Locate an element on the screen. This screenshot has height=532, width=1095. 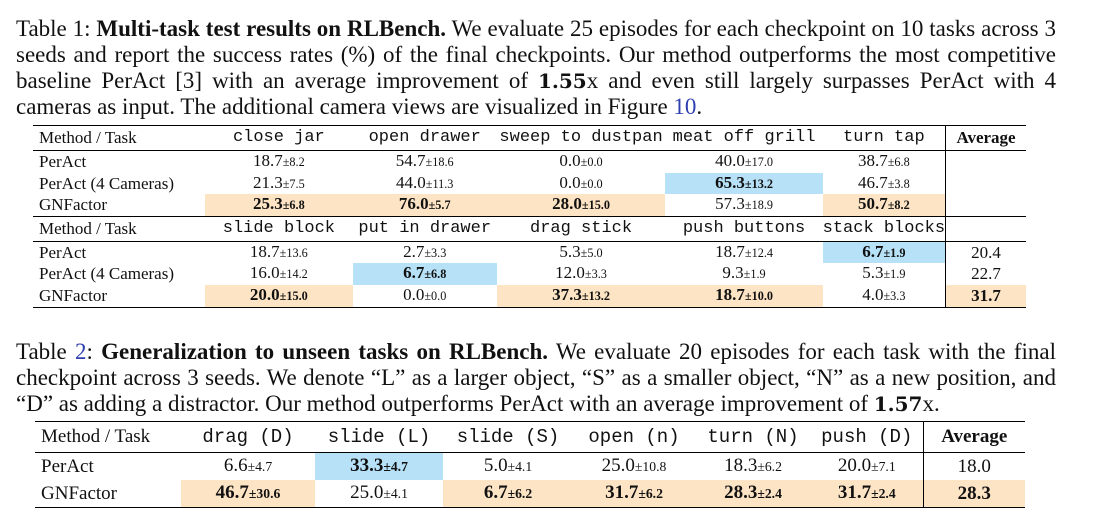
task-header: turn tap is located at coordinates (884, 138).